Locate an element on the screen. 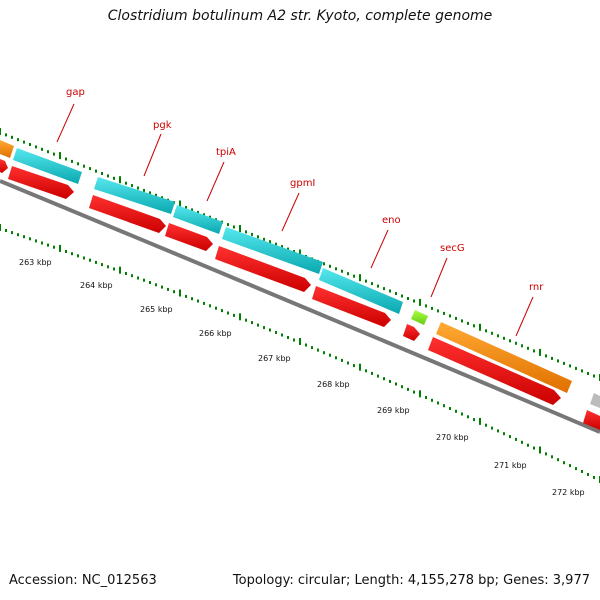  scale-label-268: 268 kbp is located at coordinates (333, 384).